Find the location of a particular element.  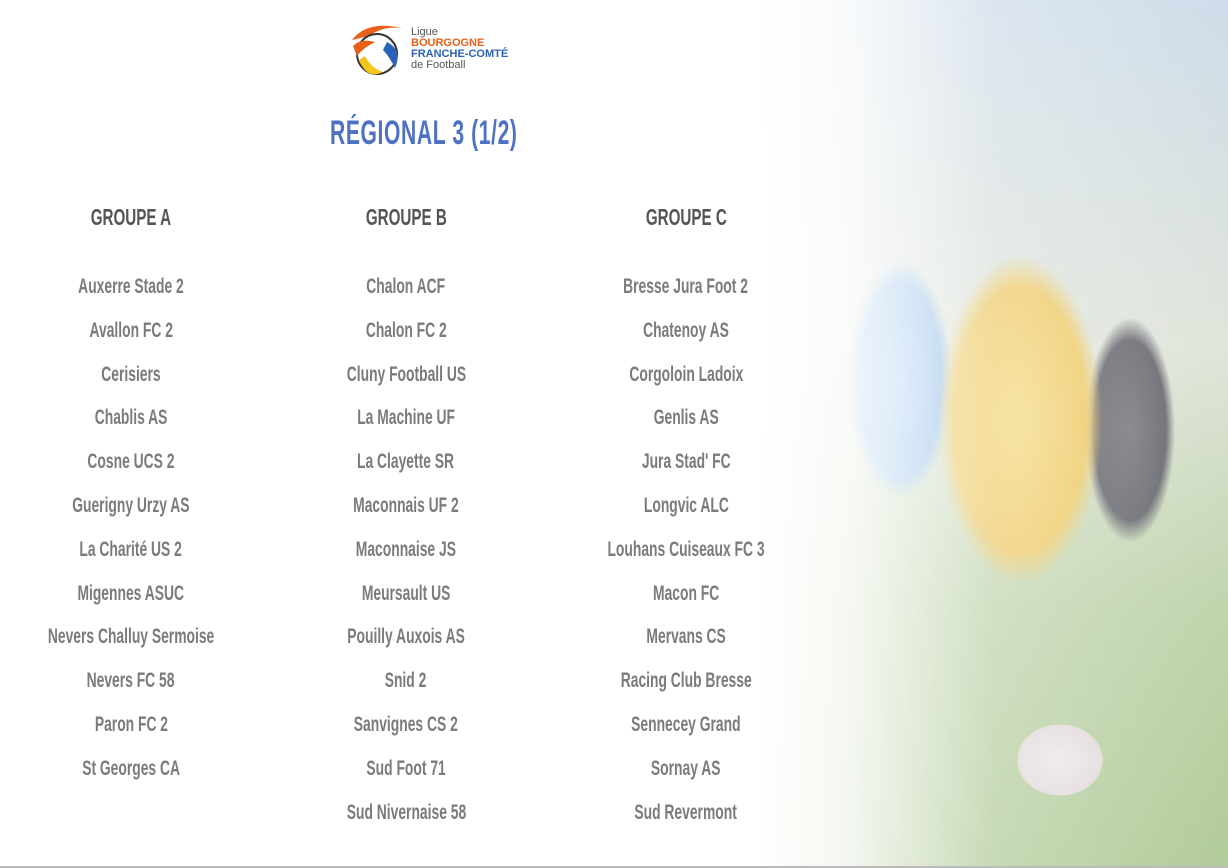

logo-text-ligue: Ligue is located at coordinates (424, 32).